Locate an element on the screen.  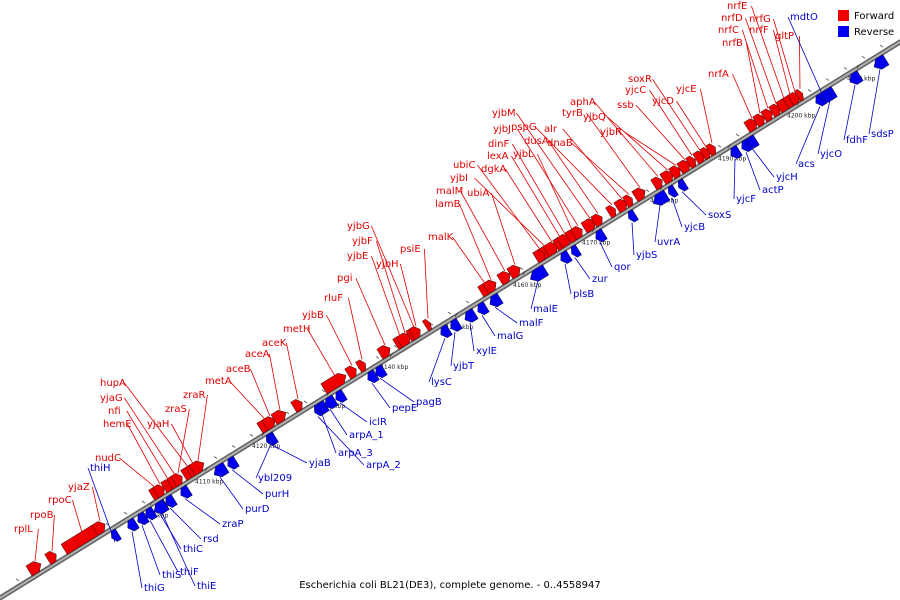
gene-label-thie: thiE is located at coordinates (206, 586).